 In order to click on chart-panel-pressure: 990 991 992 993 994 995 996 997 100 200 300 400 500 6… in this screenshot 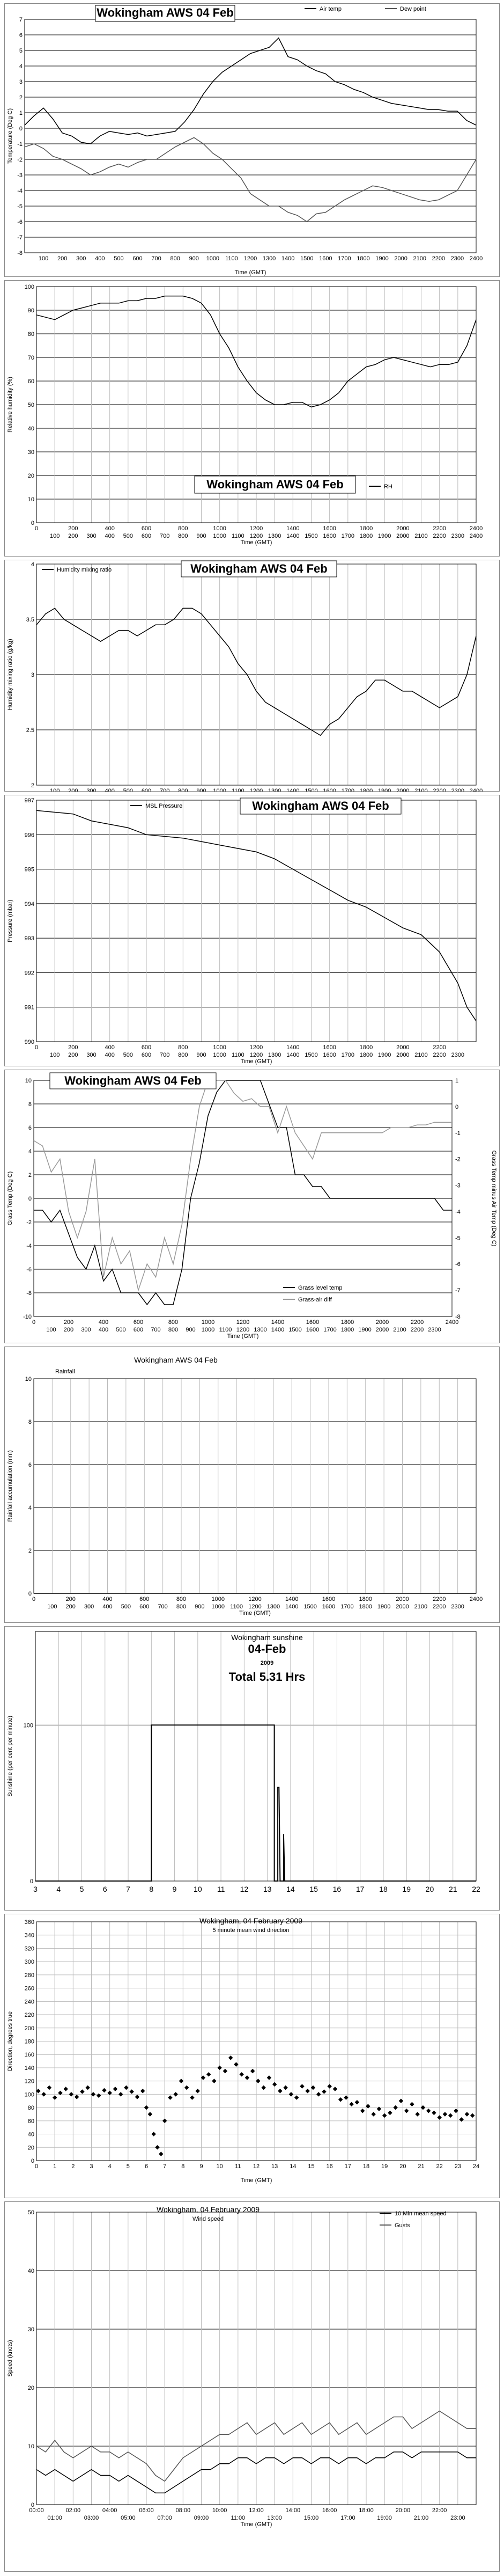, I will do `click(252, 930)`.